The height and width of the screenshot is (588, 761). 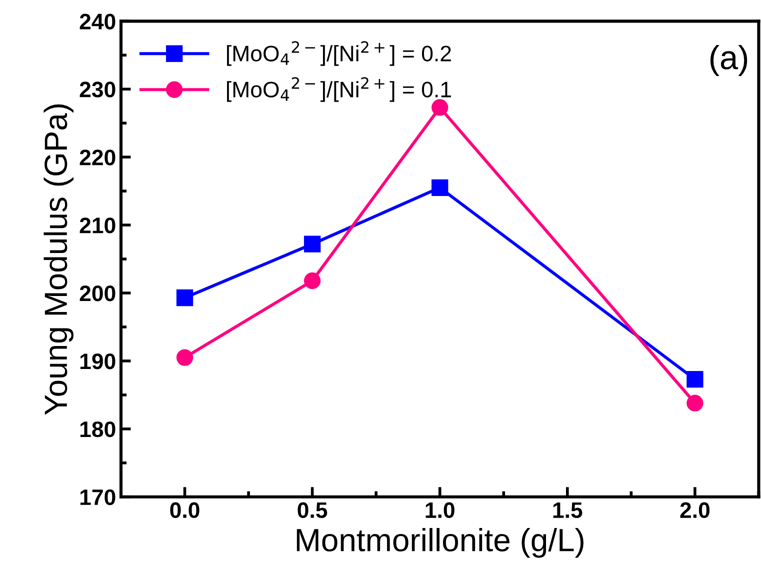 What do you see at coordinates (98, 294) in the screenshot?
I see `y-tick-label: 200` at bounding box center [98, 294].